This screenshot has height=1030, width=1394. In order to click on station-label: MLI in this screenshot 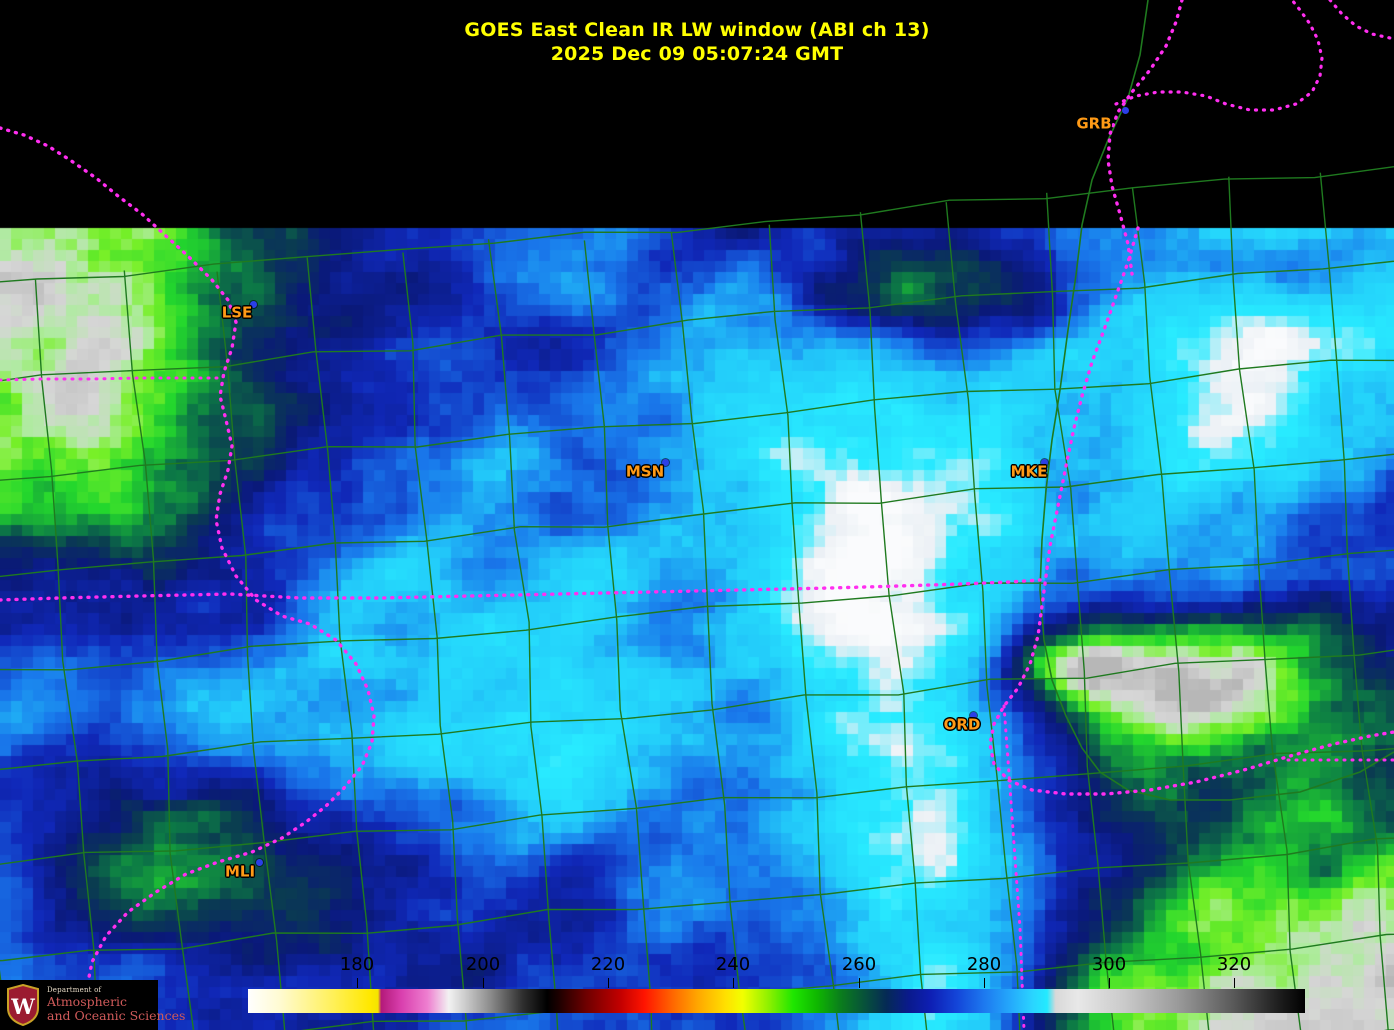, I will do `click(240, 871)`.